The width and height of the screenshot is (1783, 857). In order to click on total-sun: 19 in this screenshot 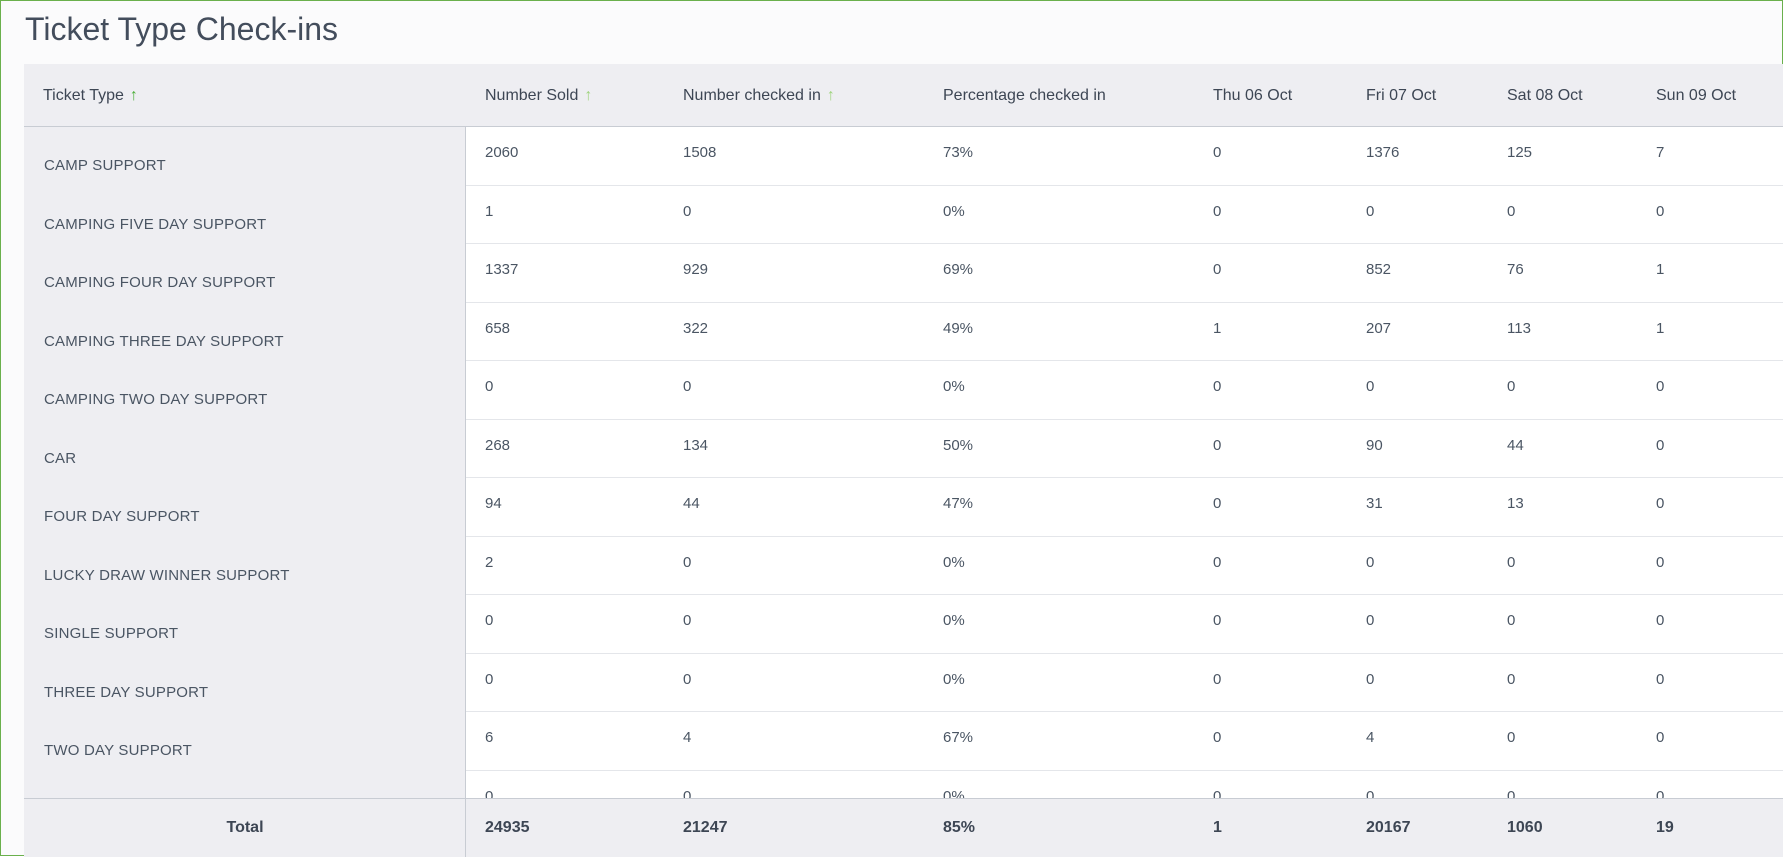, I will do `click(1665, 827)`.